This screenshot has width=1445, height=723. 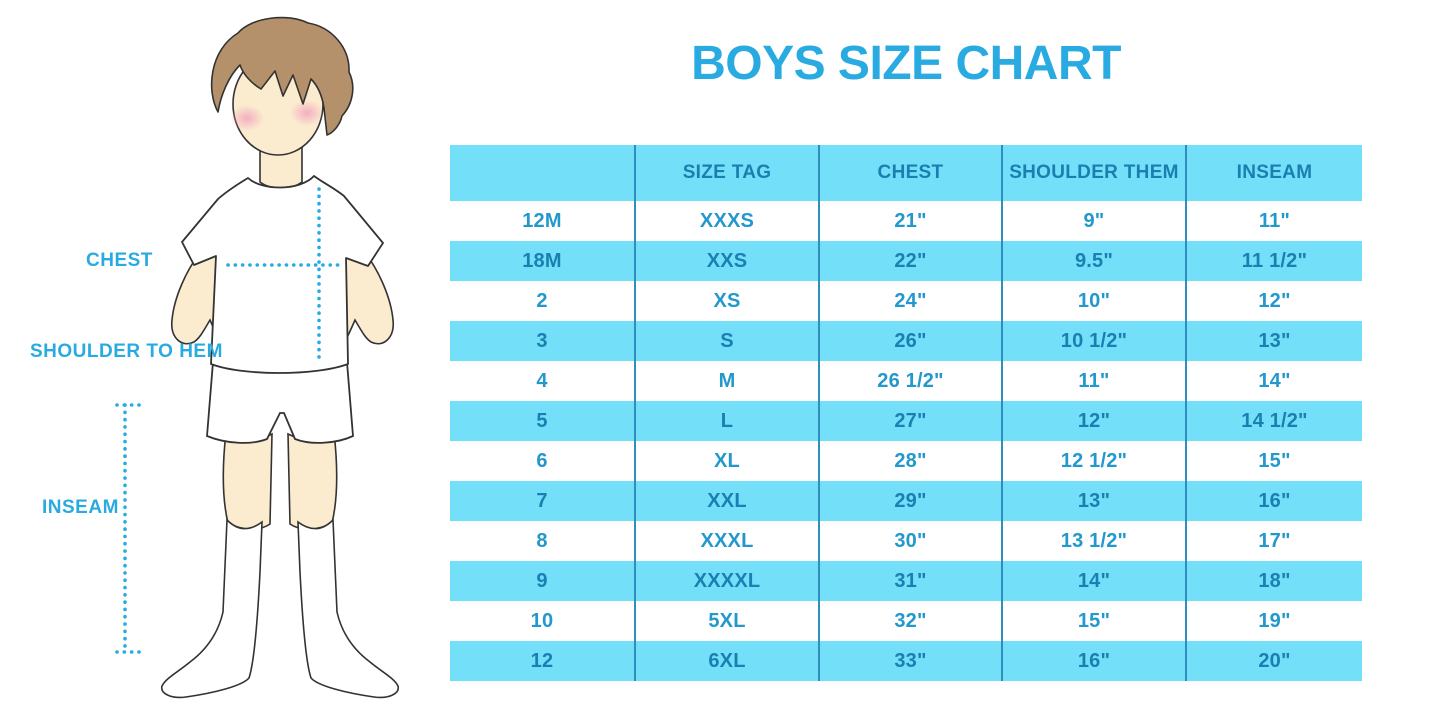 What do you see at coordinates (542, 260) in the screenshot?
I see `cell-size: 18M` at bounding box center [542, 260].